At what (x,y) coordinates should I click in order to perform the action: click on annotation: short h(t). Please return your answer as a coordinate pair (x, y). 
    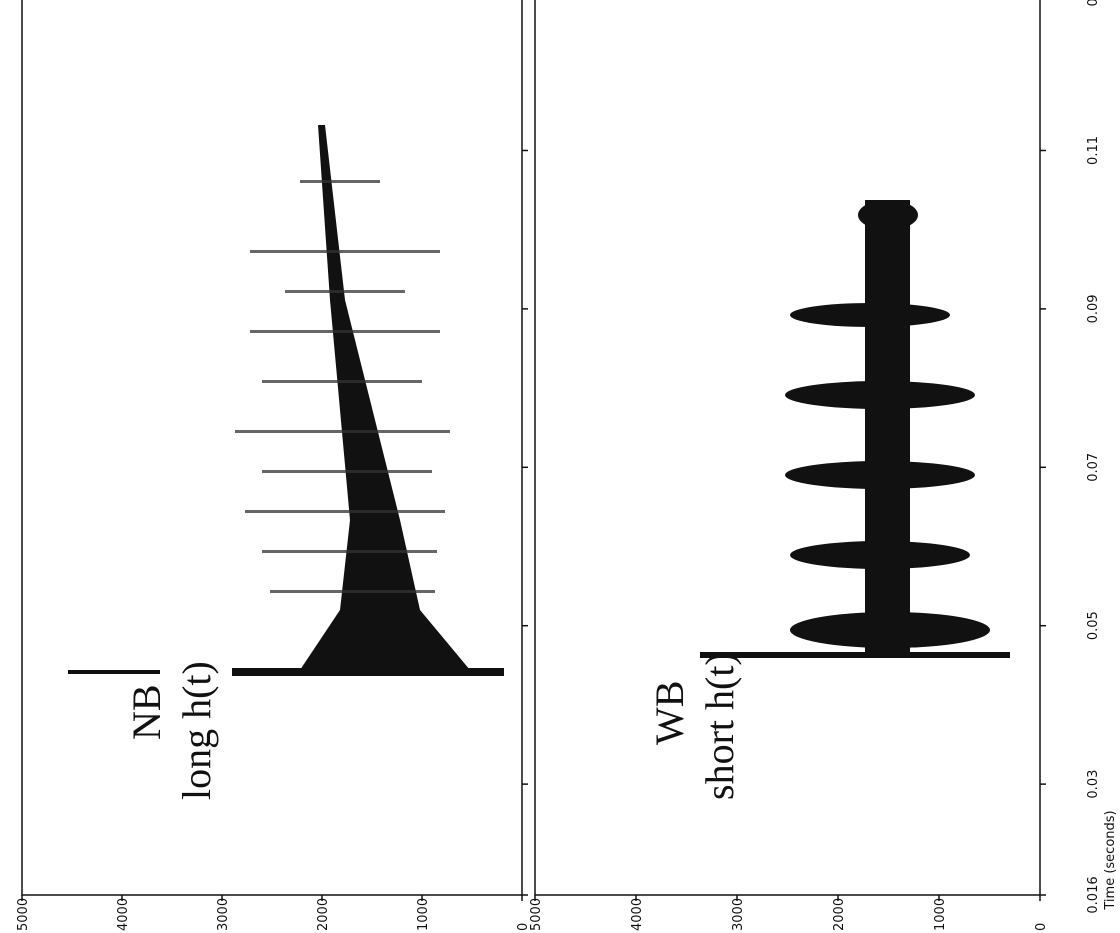
    Looking at the image, I should click on (719, 726).